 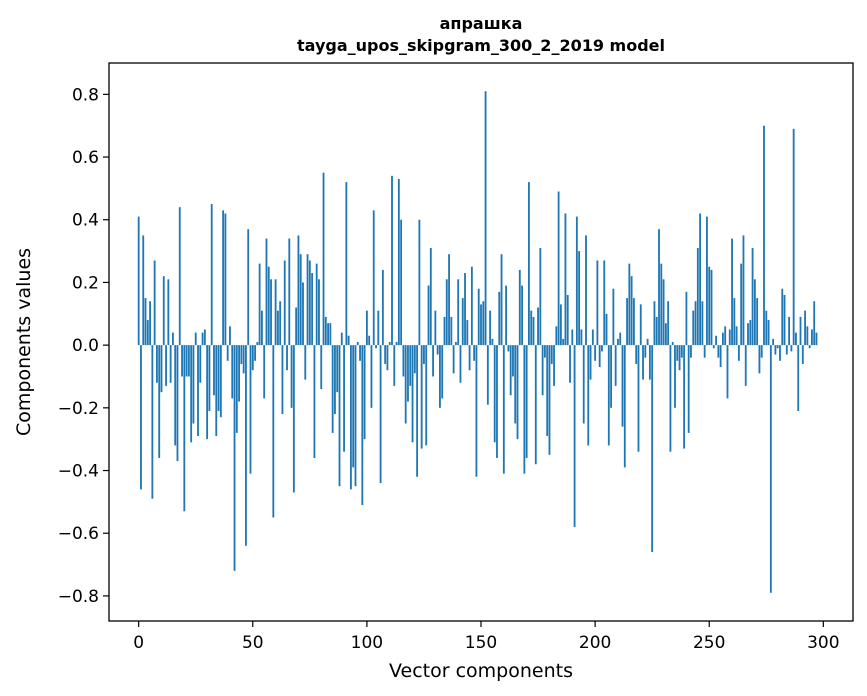 I want to click on y-tick-label: 0.8, so click(x=85, y=95).